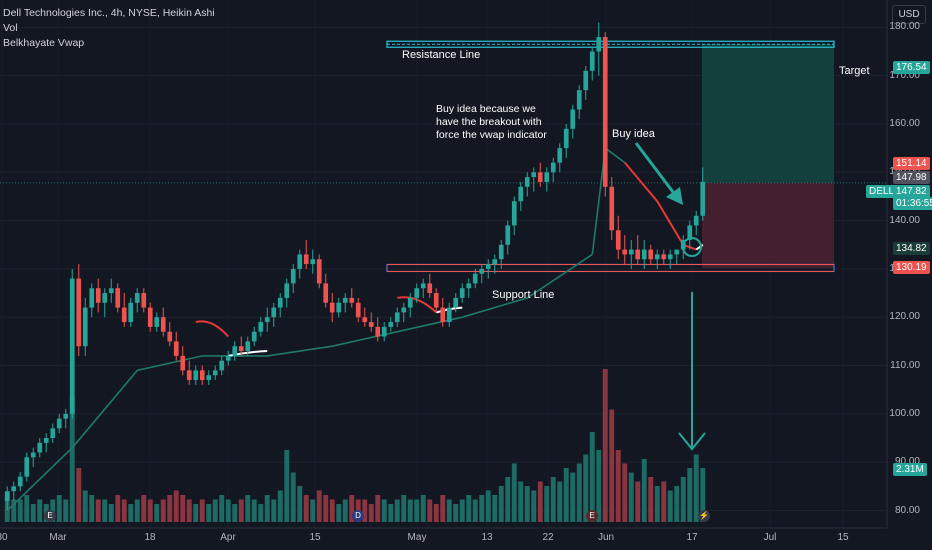  I want to click on currency-button: USD, so click(909, 14).